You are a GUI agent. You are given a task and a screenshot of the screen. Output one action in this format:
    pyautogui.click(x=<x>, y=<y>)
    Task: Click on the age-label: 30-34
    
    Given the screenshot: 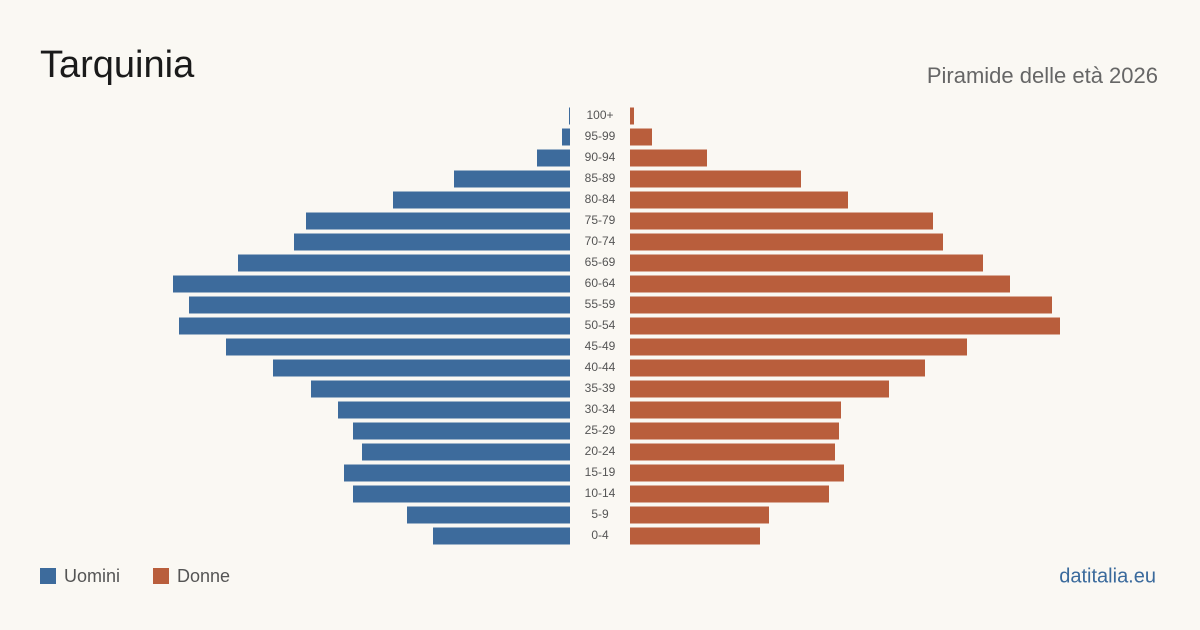 What is the action you would take?
    pyautogui.click(x=600, y=409)
    